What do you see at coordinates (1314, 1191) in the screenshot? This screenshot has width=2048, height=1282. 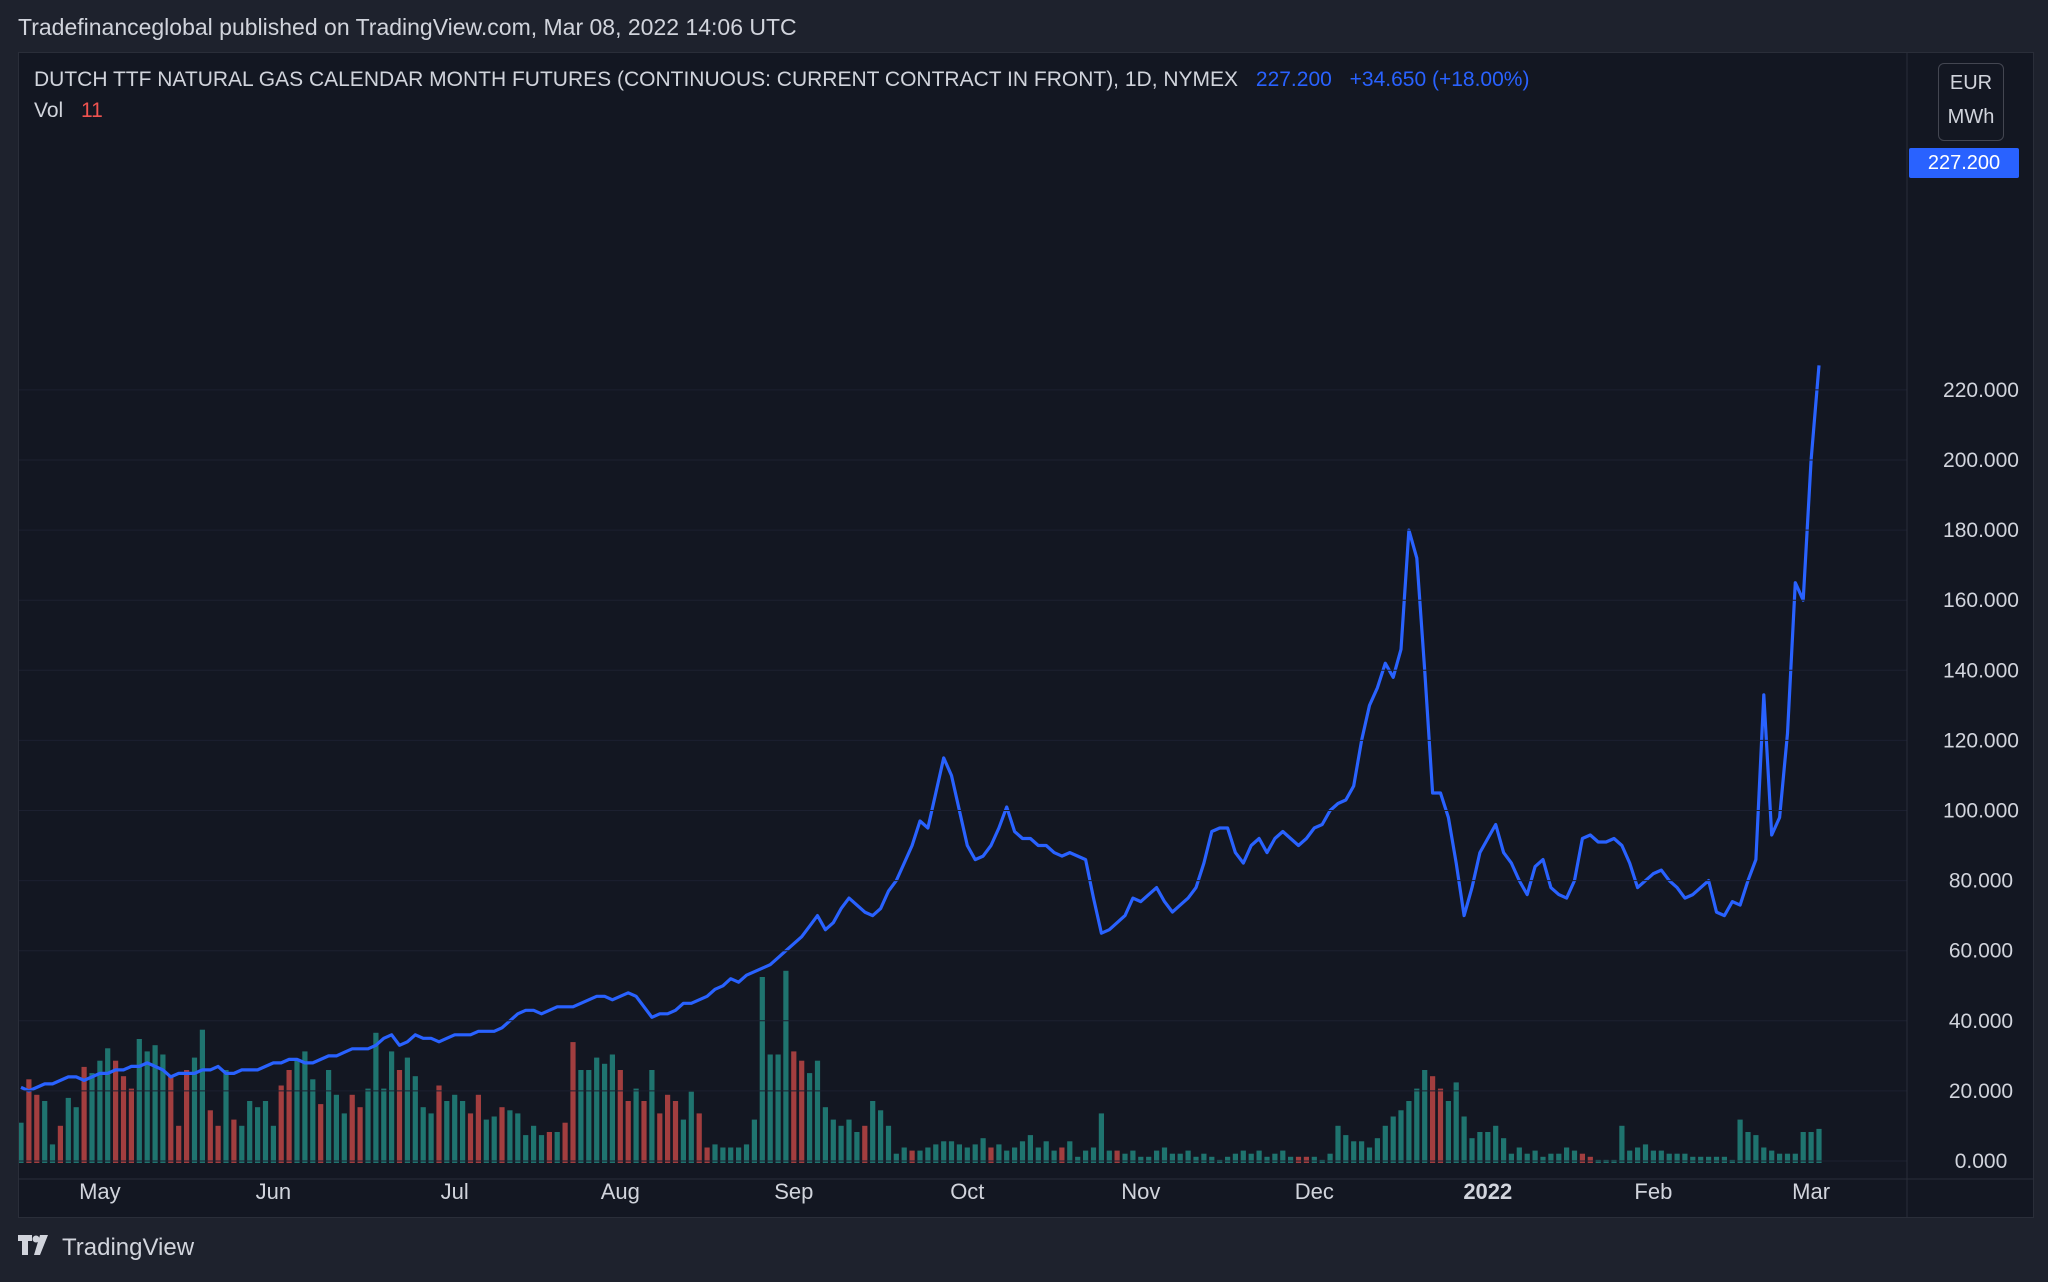 I see `x-tick-label: Dec` at bounding box center [1314, 1191].